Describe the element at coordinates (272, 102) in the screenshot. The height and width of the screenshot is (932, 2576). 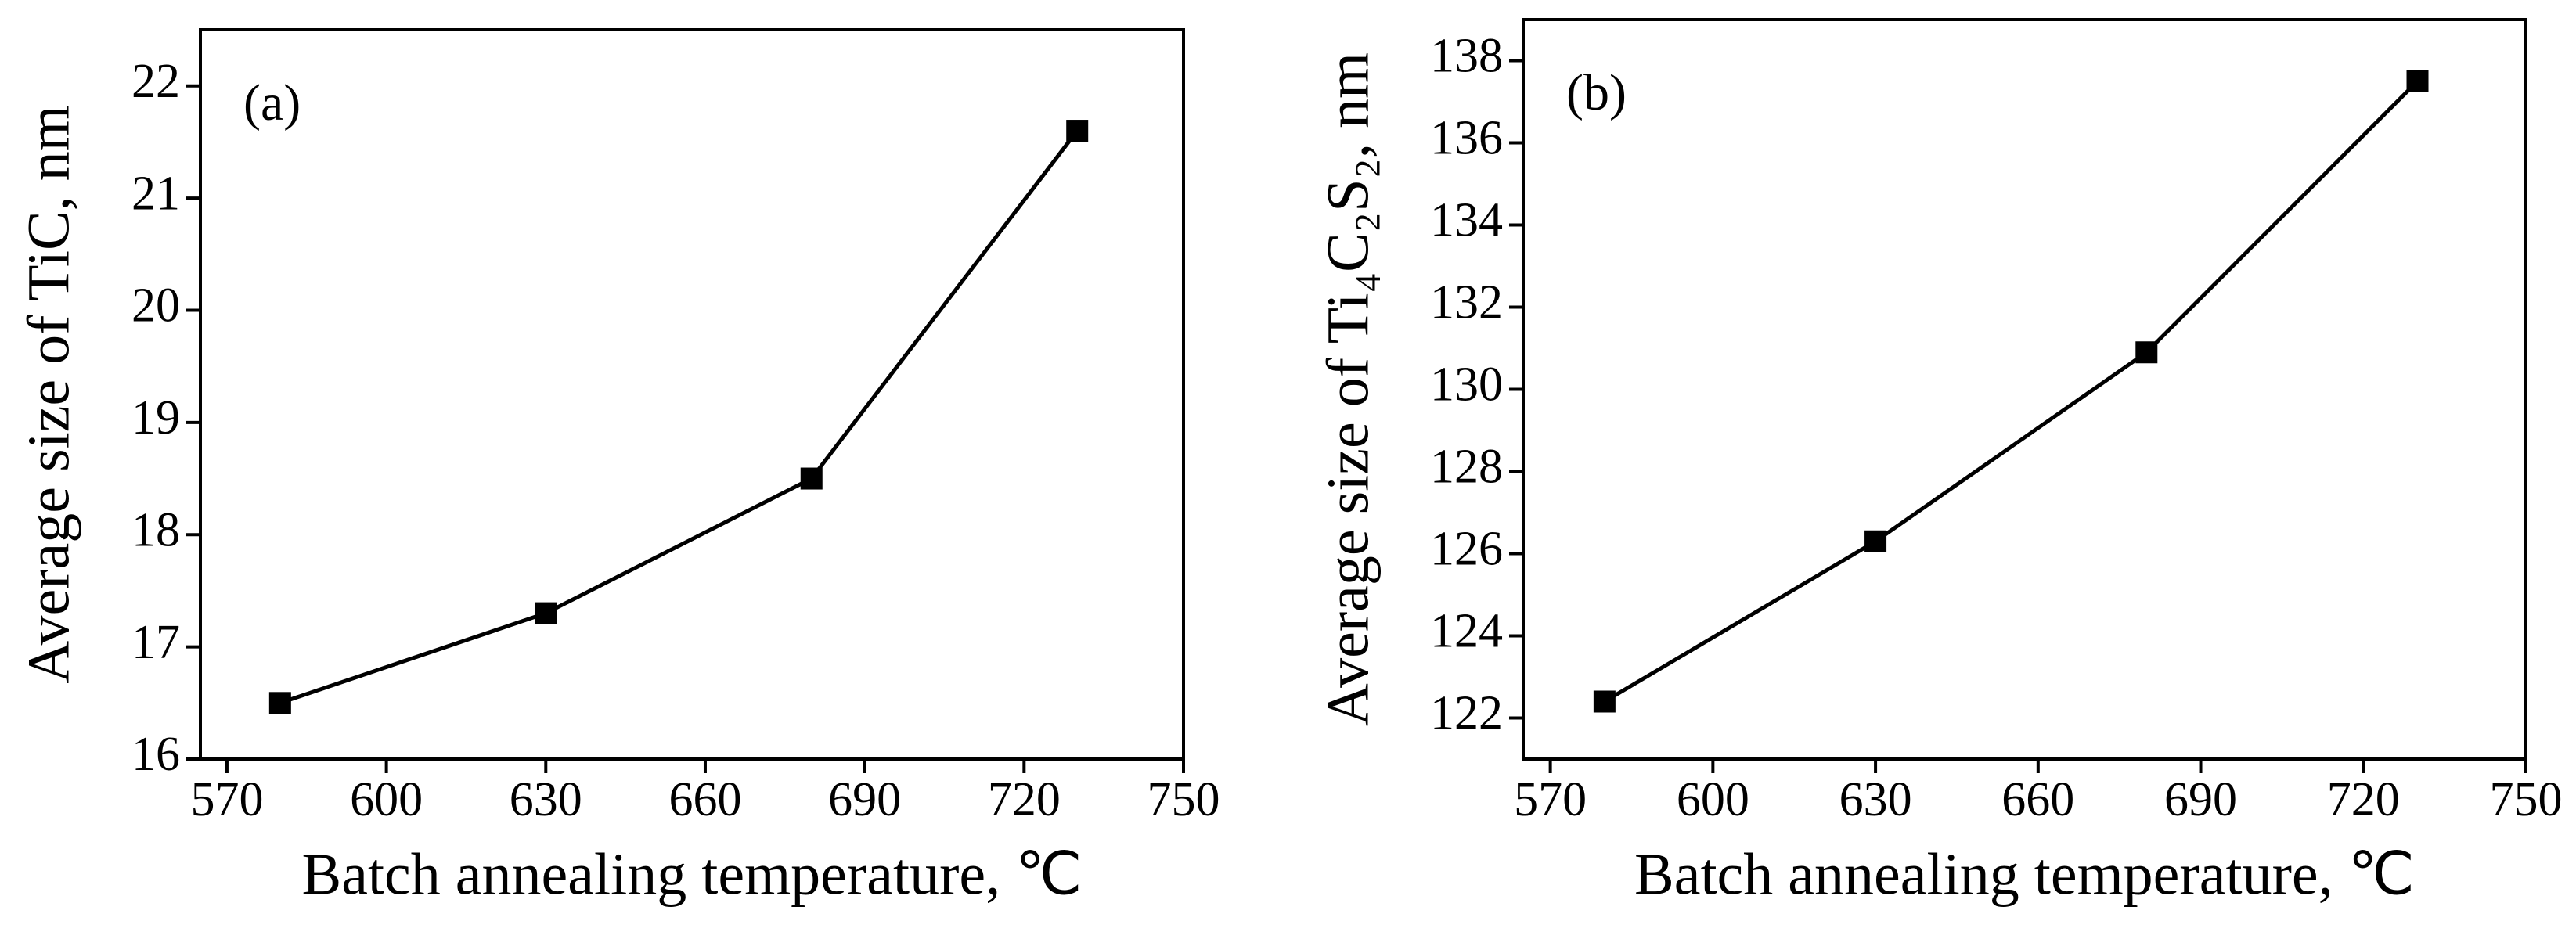
I see `panel-label: (a)` at that location.